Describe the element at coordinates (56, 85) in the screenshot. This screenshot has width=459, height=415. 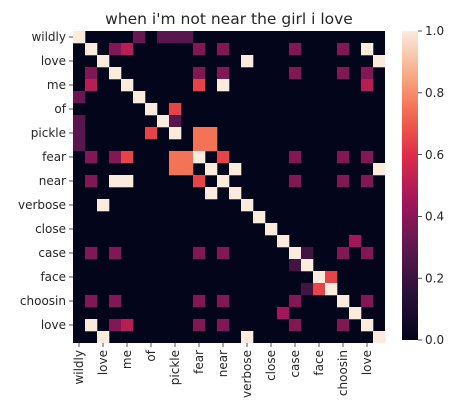
I see `y-tick-label: me` at that location.